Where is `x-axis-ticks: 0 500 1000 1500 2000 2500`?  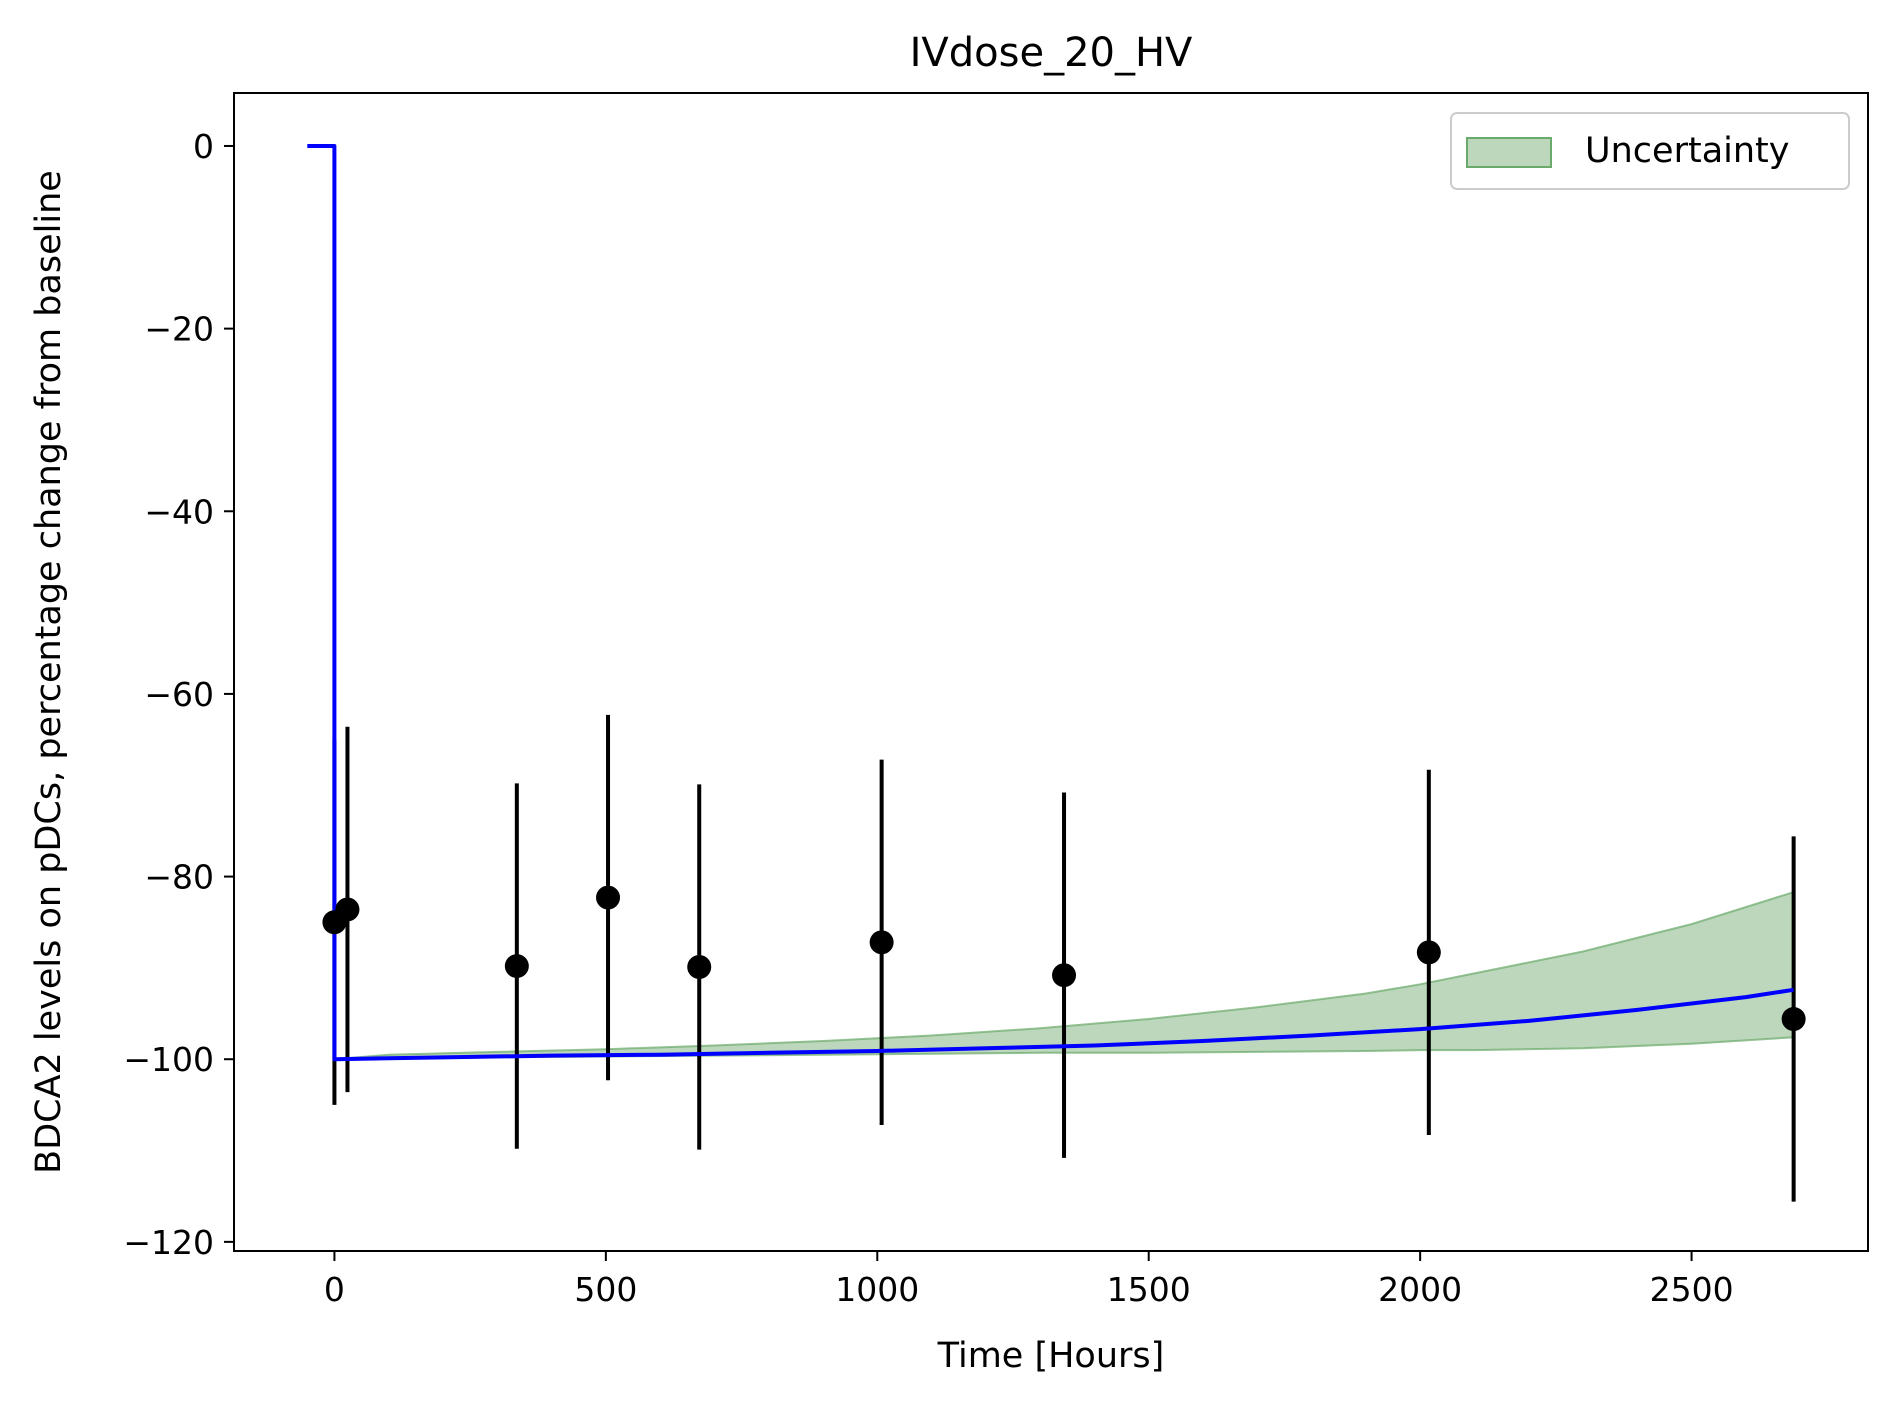
x-axis-ticks: 0 500 1000 1500 2000 2500 is located at coordinates (1029, 1280).